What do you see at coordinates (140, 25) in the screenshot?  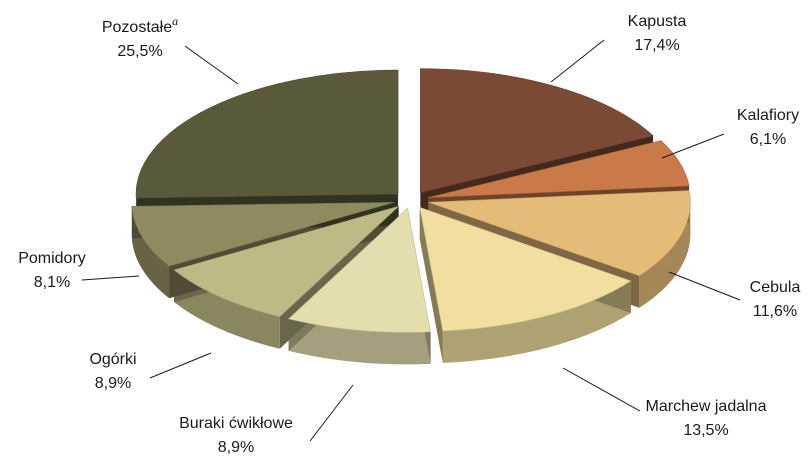 I see `slice-name-label: Pozostałea` at bounding box center [140, 25].